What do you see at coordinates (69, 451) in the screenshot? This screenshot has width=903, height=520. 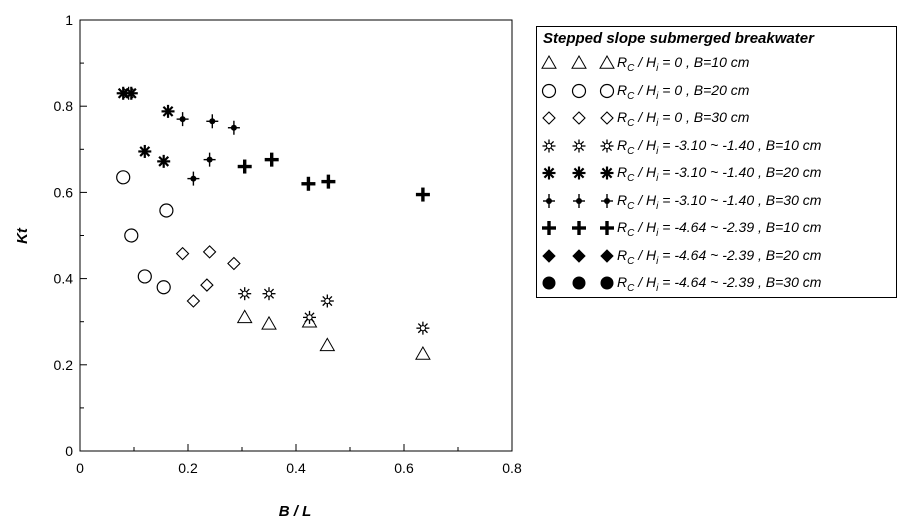 I see `y-tick-label: 0` at bounding box center [69, 451].